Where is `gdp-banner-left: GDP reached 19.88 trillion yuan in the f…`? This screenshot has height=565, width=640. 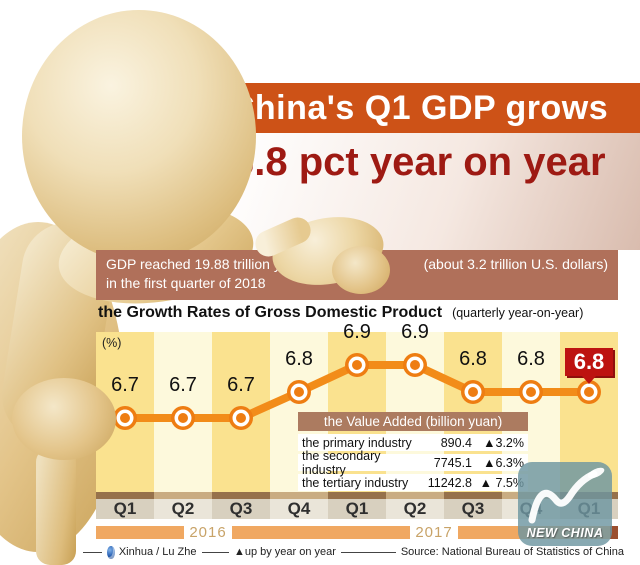 gdp-banner-left: GDP reached 19.88 trillion yuan in the f… is located at coordinates (205, 277).